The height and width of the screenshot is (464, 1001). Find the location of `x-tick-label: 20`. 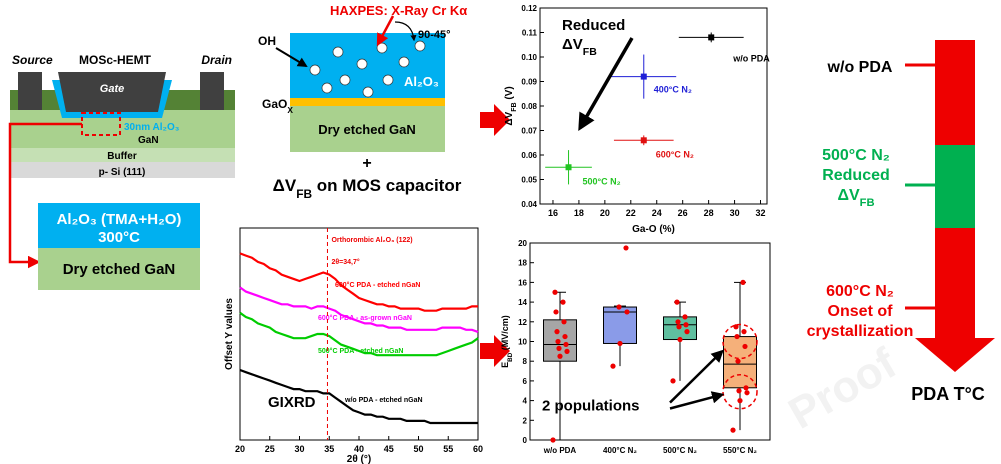

x-tick-label: 20 is located at coordinates (240, 449).